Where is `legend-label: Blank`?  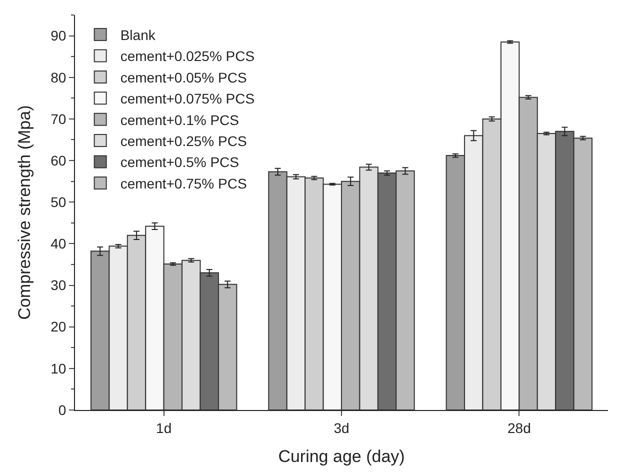
legend-label: Blank is located at coordinates (138, 35).